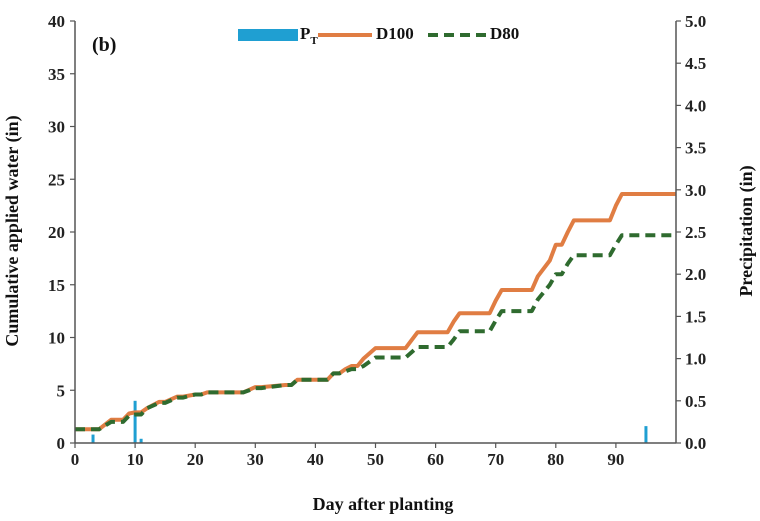 This screenshot has height=521, width=760. Describe the element at coordinates (395, 33) in the screenshot. I see `legend-label-d100: D100` at that location.